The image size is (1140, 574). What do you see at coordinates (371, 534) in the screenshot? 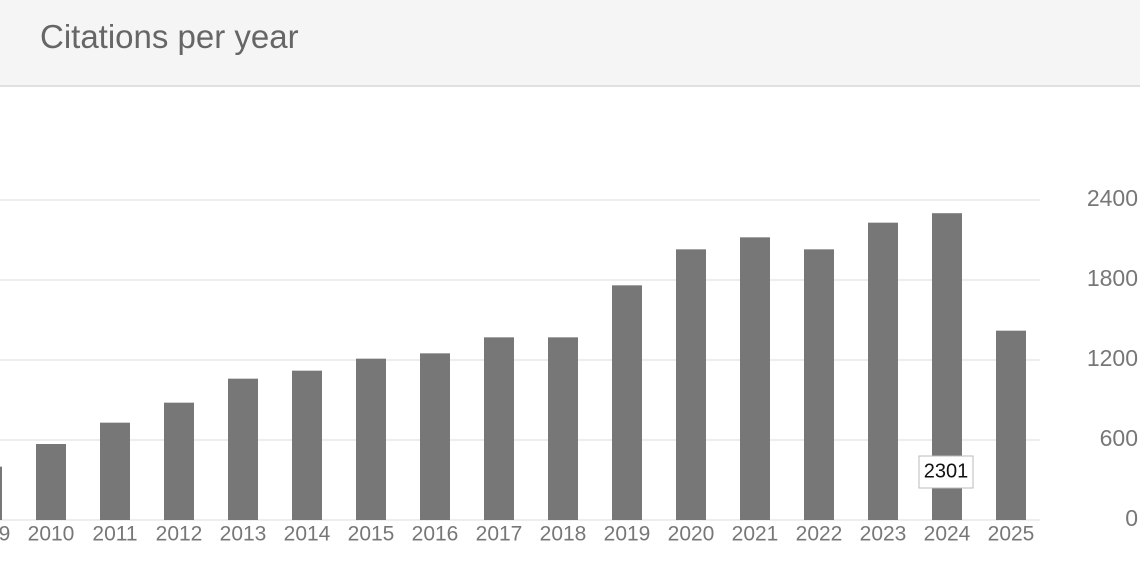
I see `x-tick-label: 2015` at bounding box center [371, 534].